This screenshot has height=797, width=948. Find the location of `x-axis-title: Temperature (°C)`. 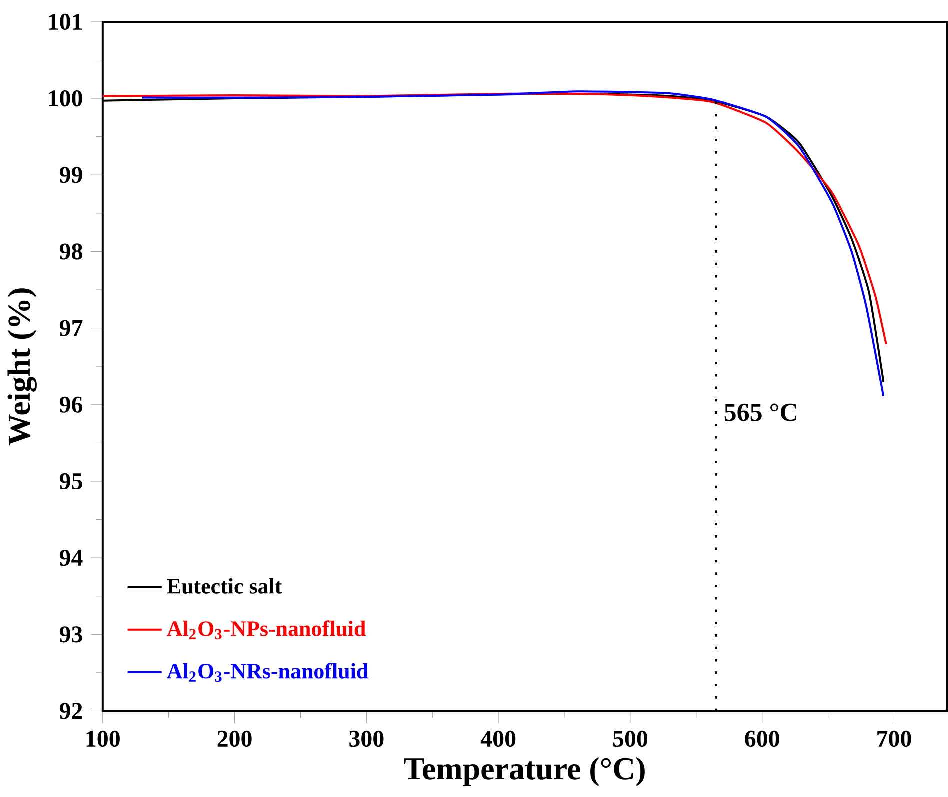

x-axis-title: Temperature (°C) is located at coordinates (524, 771).